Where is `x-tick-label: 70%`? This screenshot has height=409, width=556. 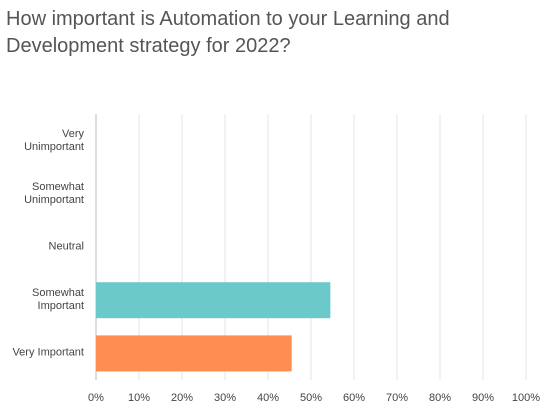
x-tick-label: 70% is located at coordinates (397, 398).